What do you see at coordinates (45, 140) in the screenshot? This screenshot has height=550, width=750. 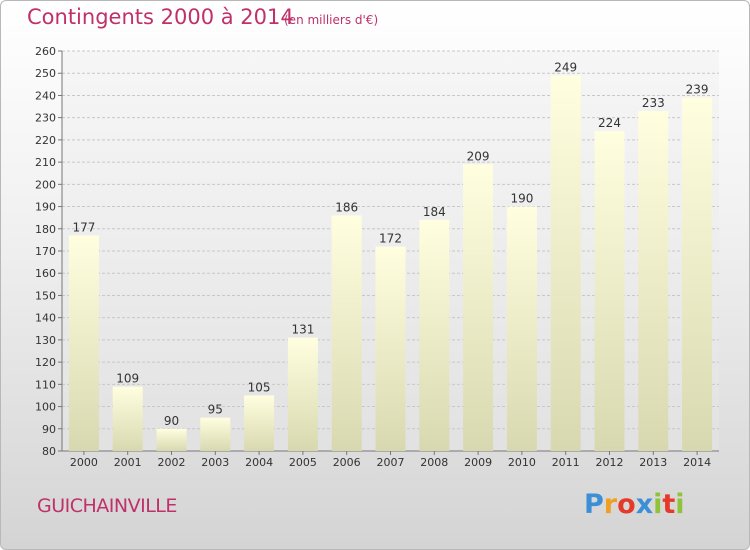 I see `y-tick-label: 220` at bounding box center [45, 140].